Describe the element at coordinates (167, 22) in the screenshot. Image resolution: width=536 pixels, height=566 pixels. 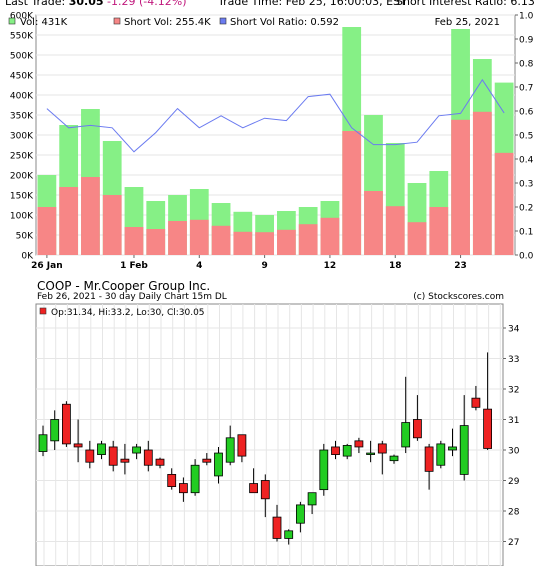
I see `legend-short-vol: Short Vol: 255.4K` at that location.